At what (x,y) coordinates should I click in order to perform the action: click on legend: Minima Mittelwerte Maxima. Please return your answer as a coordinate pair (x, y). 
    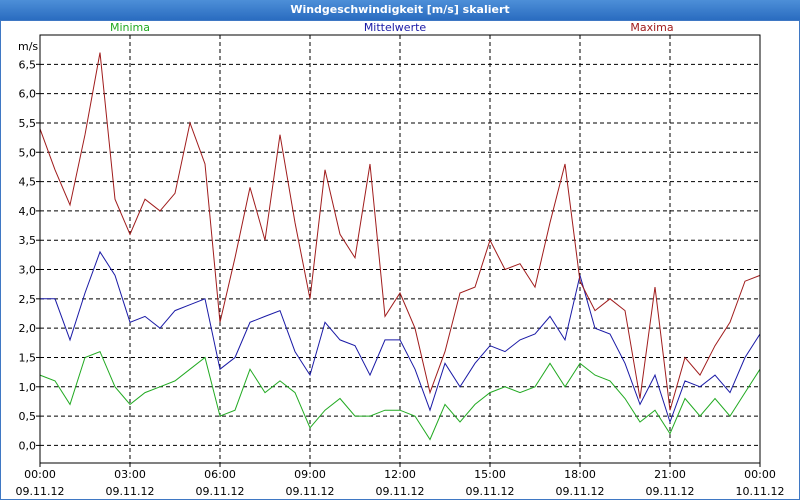
    Looking at the image, I should click on (392, 27).